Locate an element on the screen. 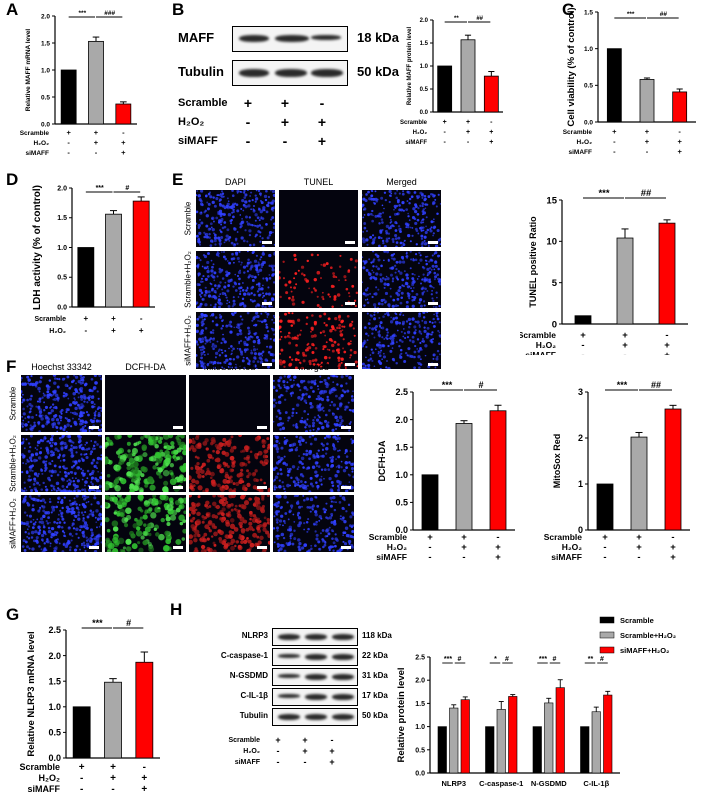  legend-label: Scramble+H₂O₂ is located at coordinates (648, 635).